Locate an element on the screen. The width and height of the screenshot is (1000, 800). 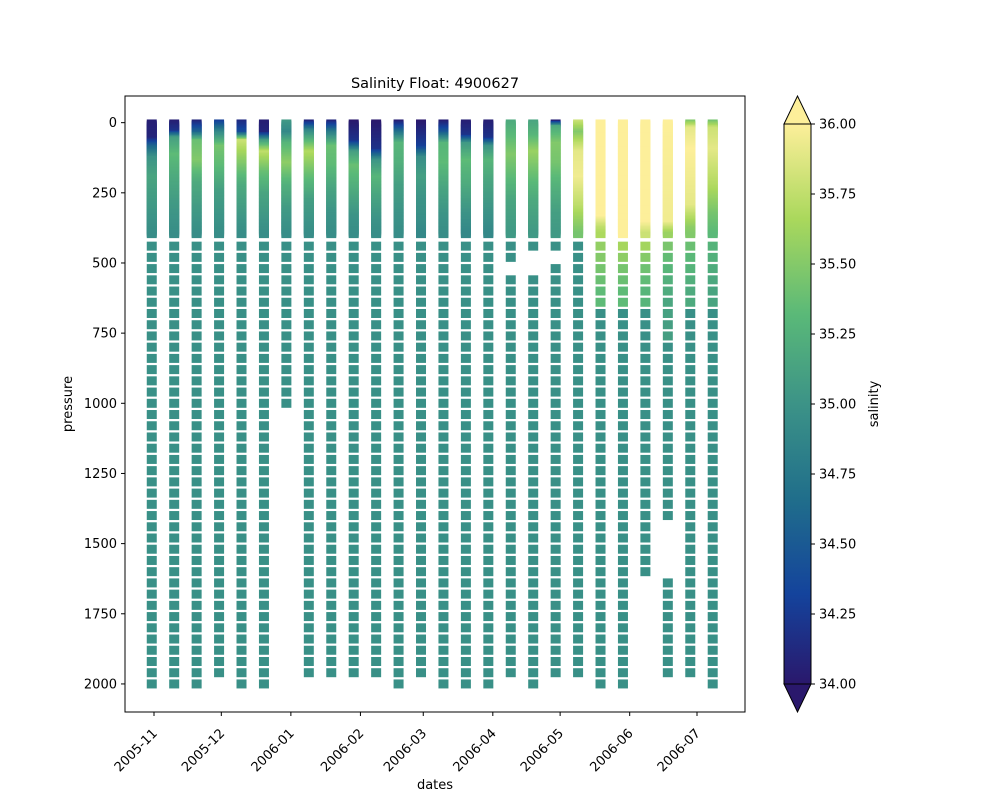
colorbar-label: salinity is located at coordinates (874, 403).